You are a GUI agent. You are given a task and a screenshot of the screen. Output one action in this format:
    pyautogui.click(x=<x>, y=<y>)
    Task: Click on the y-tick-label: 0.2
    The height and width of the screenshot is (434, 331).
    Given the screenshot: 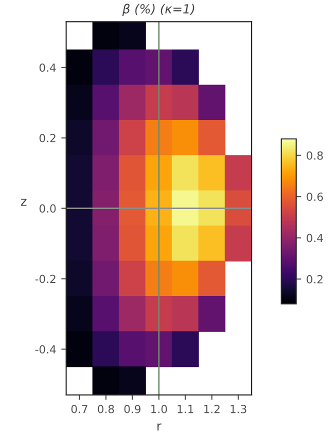 What is the action you would take?
    pyautogui.click(x=48, y=138)
    